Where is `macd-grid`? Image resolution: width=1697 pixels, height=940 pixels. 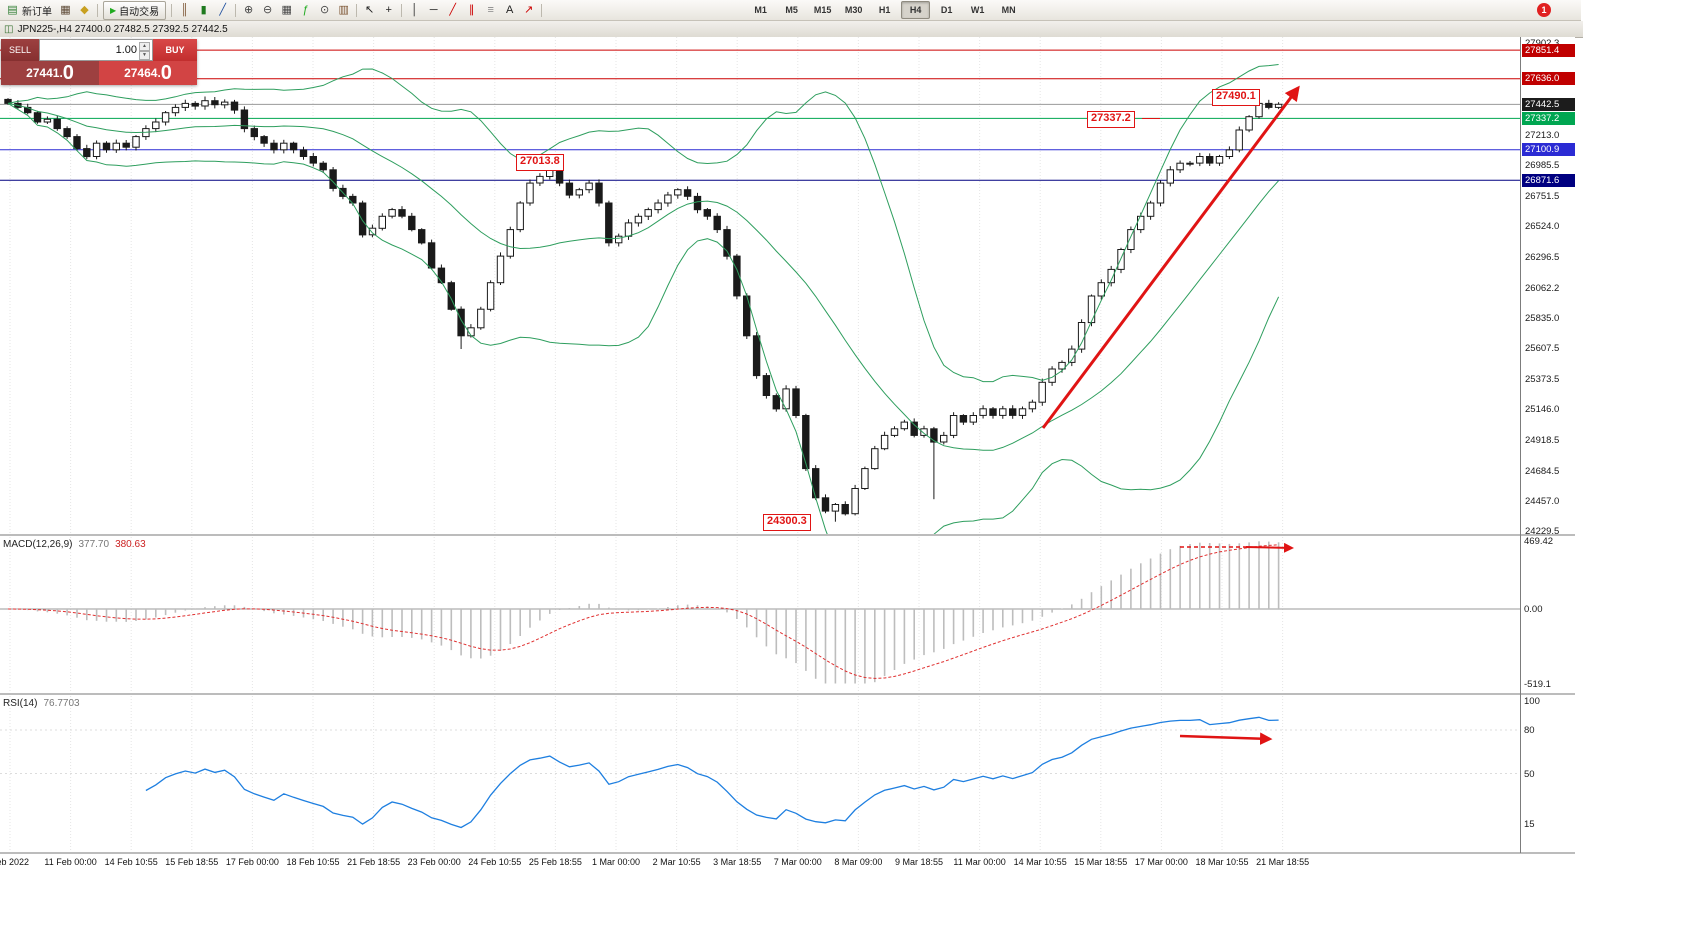 macd-grid is located at coordinates (646, 615).